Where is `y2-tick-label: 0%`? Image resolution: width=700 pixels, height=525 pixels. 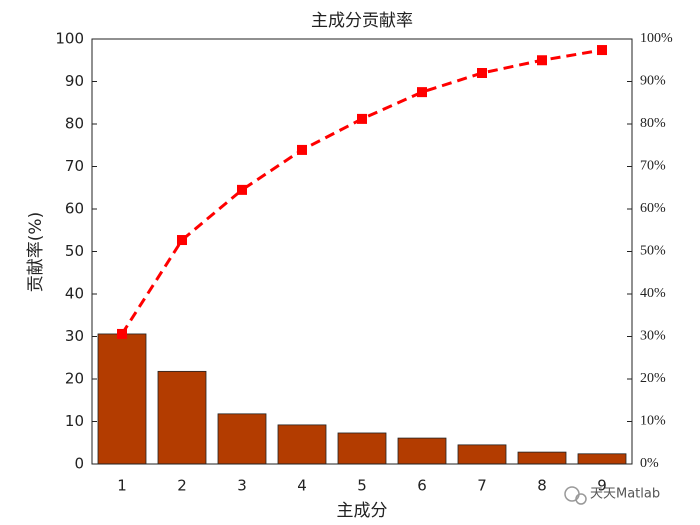 y2-tick-label: 0% is located at coordinates (649, 463).